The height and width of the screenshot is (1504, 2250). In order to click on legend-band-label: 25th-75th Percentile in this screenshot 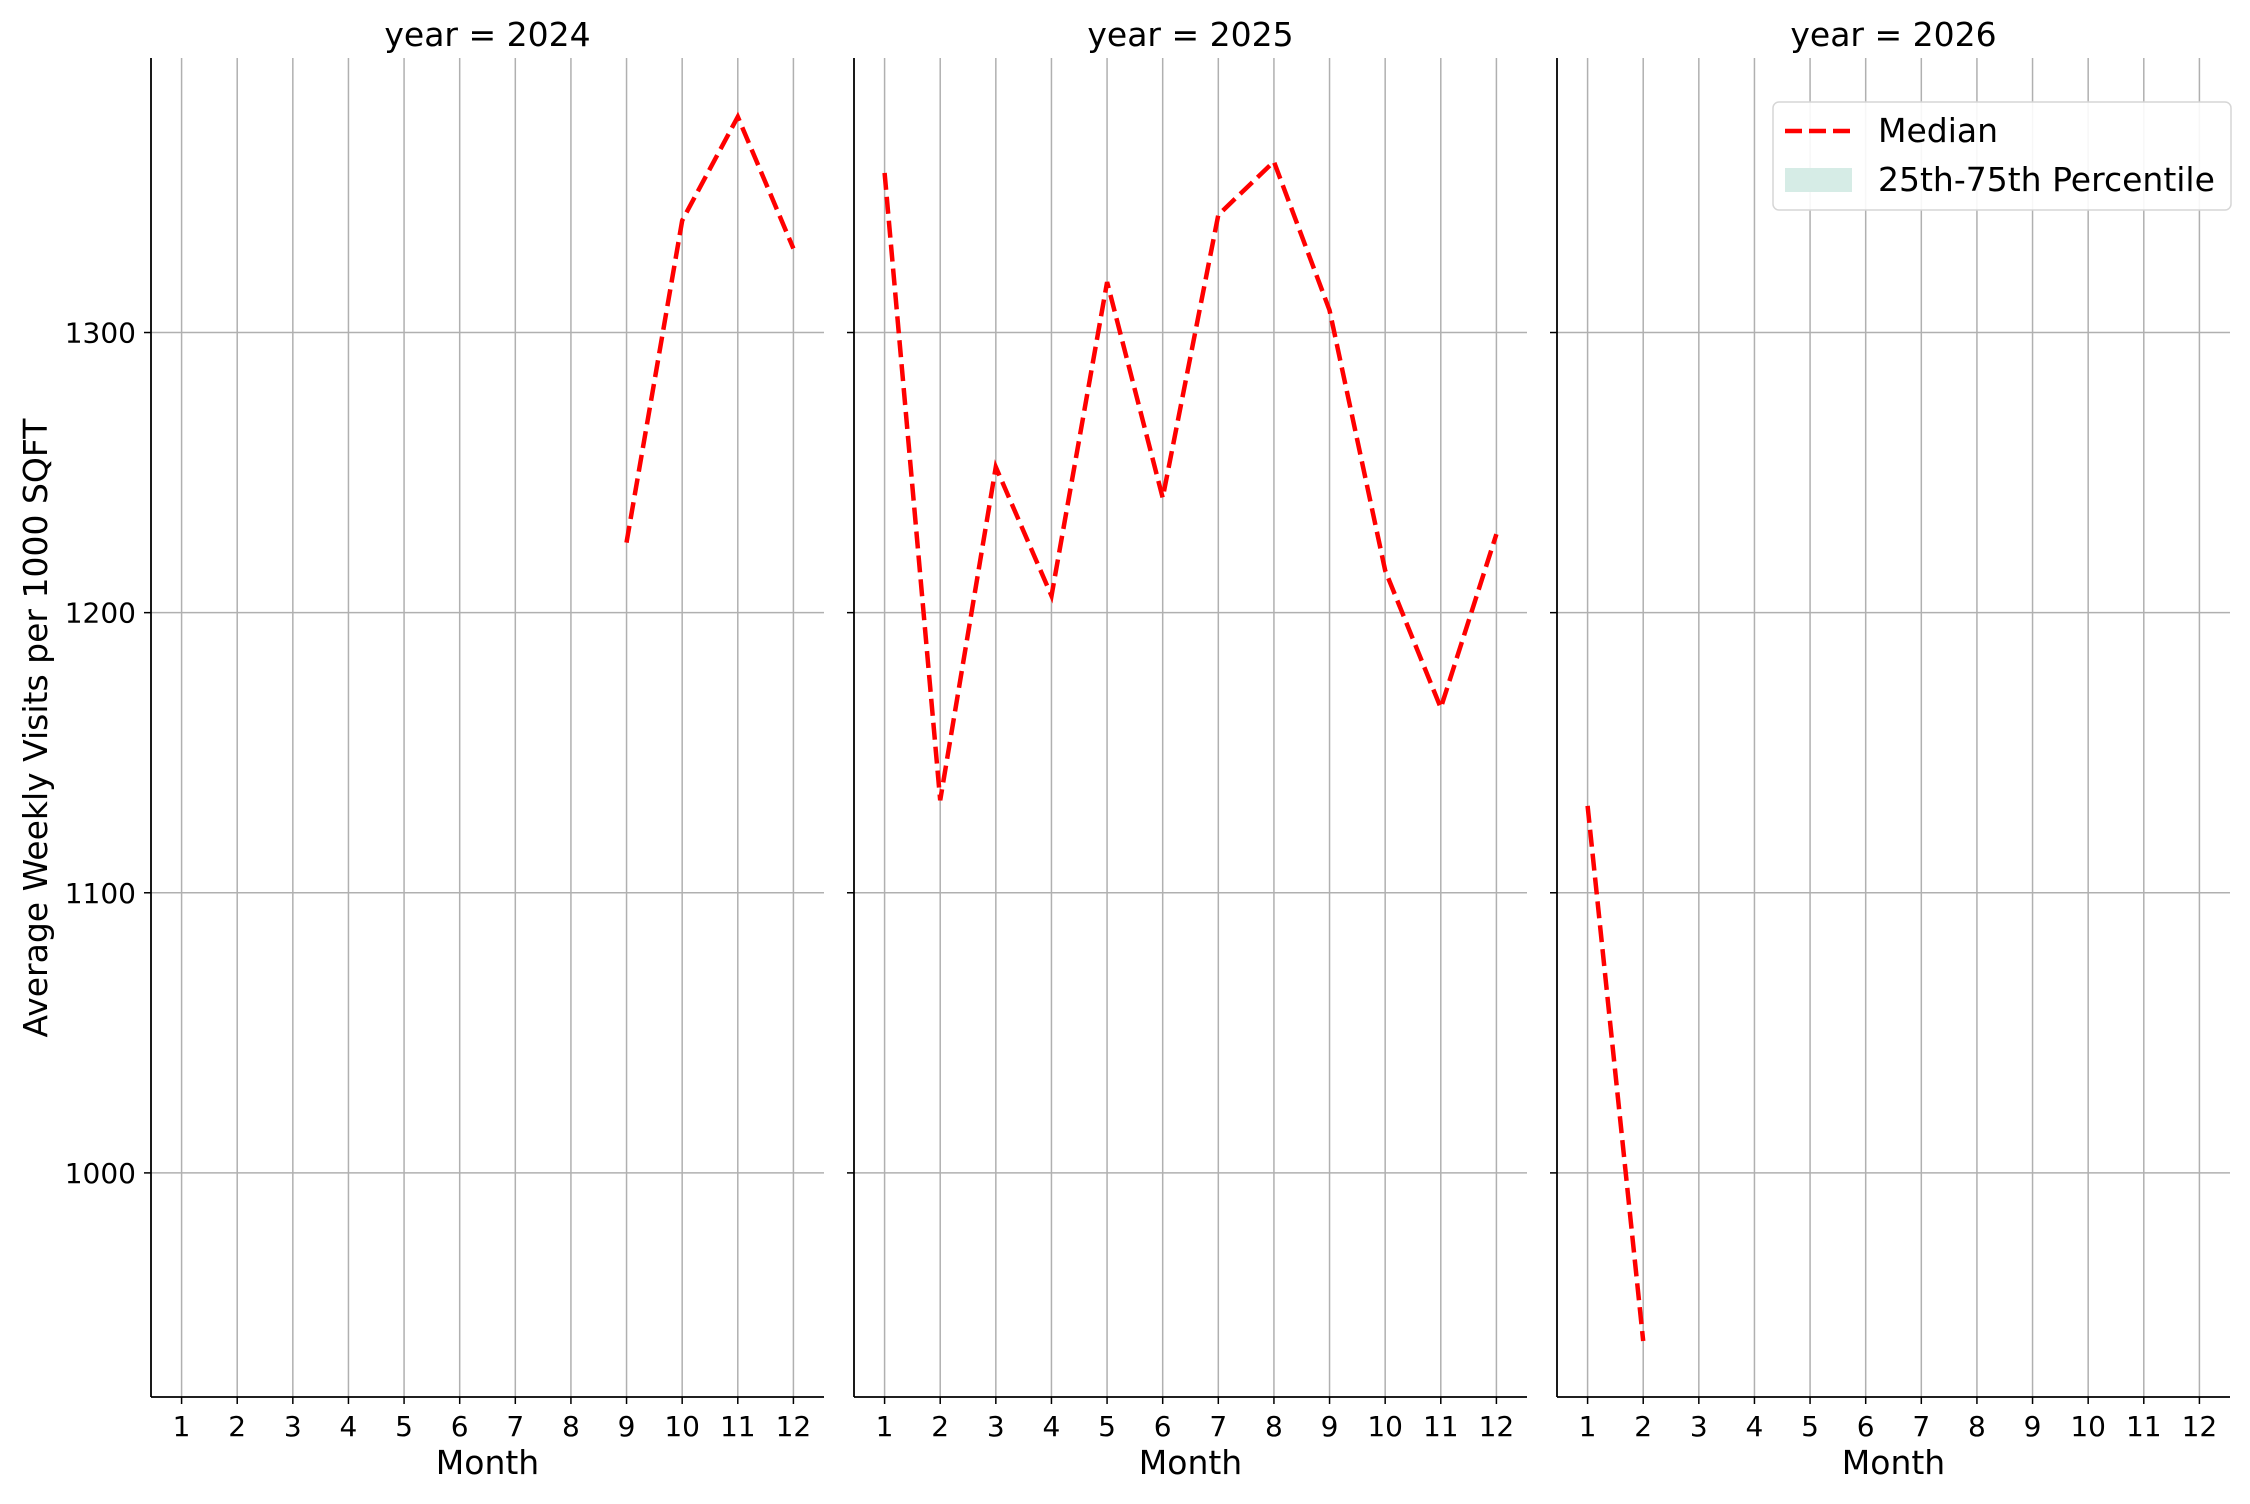, I will do `click(2046, 179)`.